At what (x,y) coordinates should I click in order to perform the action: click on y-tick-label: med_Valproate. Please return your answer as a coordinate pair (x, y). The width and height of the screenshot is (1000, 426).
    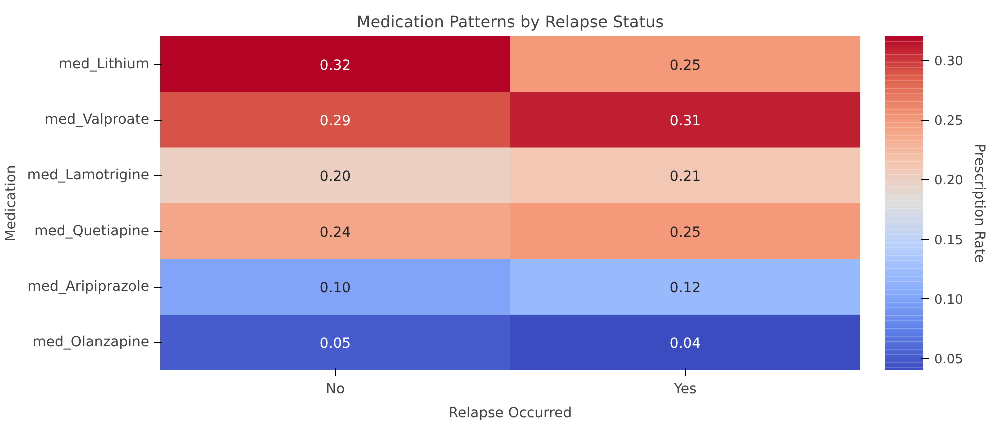
    Looking at the image, I should click on (97, 120).